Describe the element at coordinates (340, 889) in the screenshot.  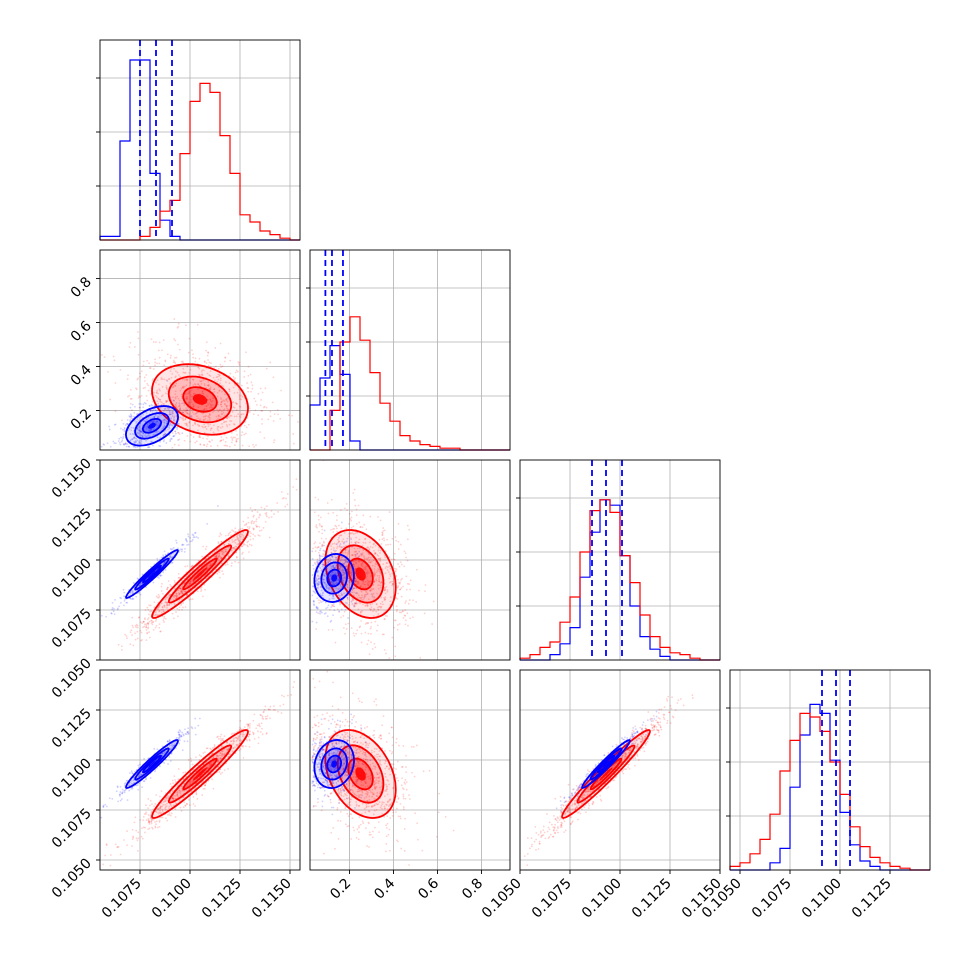
I see `x-tick-label: 0.2` at that location.